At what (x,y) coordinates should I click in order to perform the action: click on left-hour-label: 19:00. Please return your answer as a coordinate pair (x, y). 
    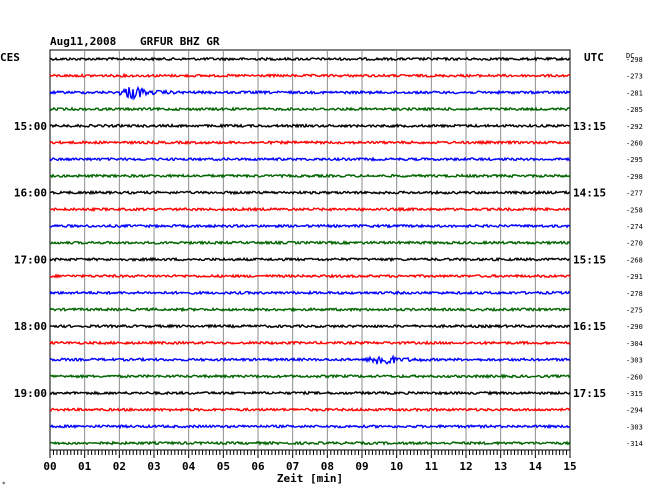
    Looking at the image, I should click on (30, 393).